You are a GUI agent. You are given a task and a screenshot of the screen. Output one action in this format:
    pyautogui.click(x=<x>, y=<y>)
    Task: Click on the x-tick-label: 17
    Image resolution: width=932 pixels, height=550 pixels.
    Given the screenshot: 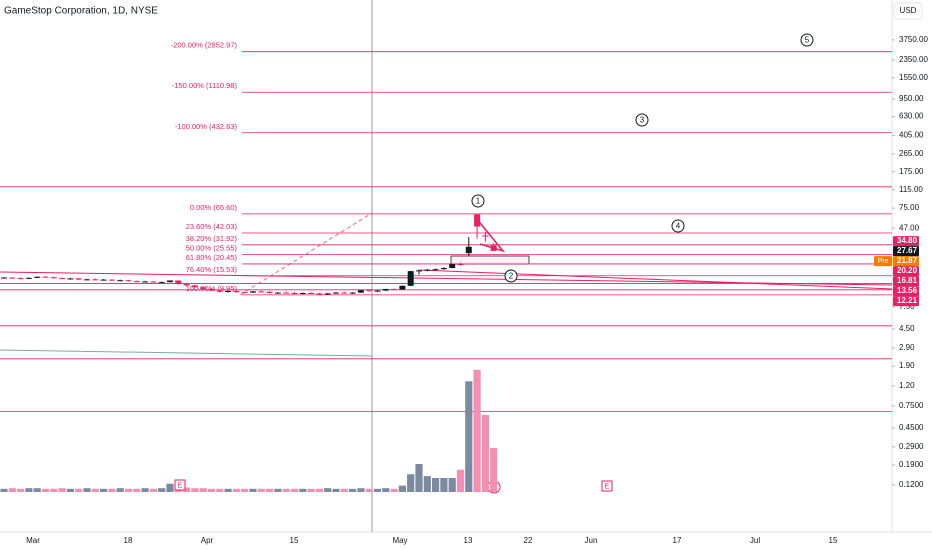 What is the action you would take?
    pyautogui.click(x=677, y=540)
    